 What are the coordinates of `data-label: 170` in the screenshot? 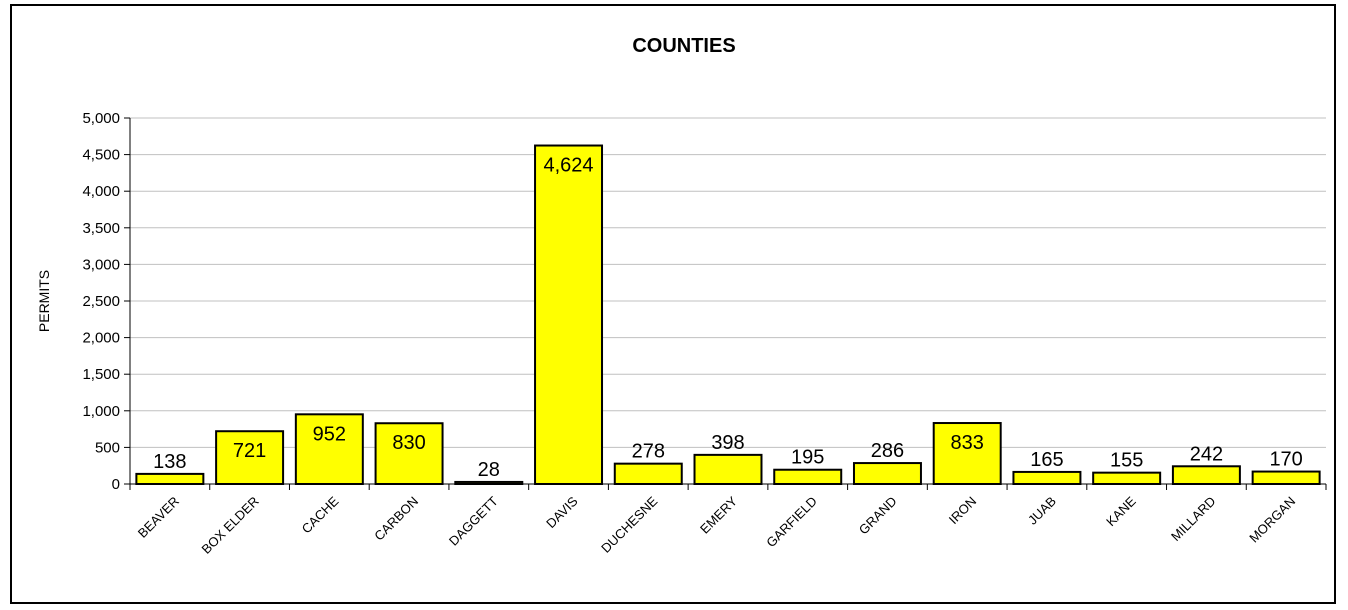 It's located at (1285, 460).